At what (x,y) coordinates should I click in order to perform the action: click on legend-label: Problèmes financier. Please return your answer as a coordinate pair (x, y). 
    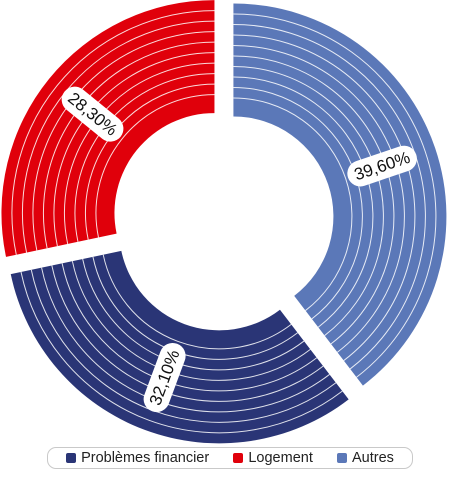
    Looking at the image, I should click on (145, 458).